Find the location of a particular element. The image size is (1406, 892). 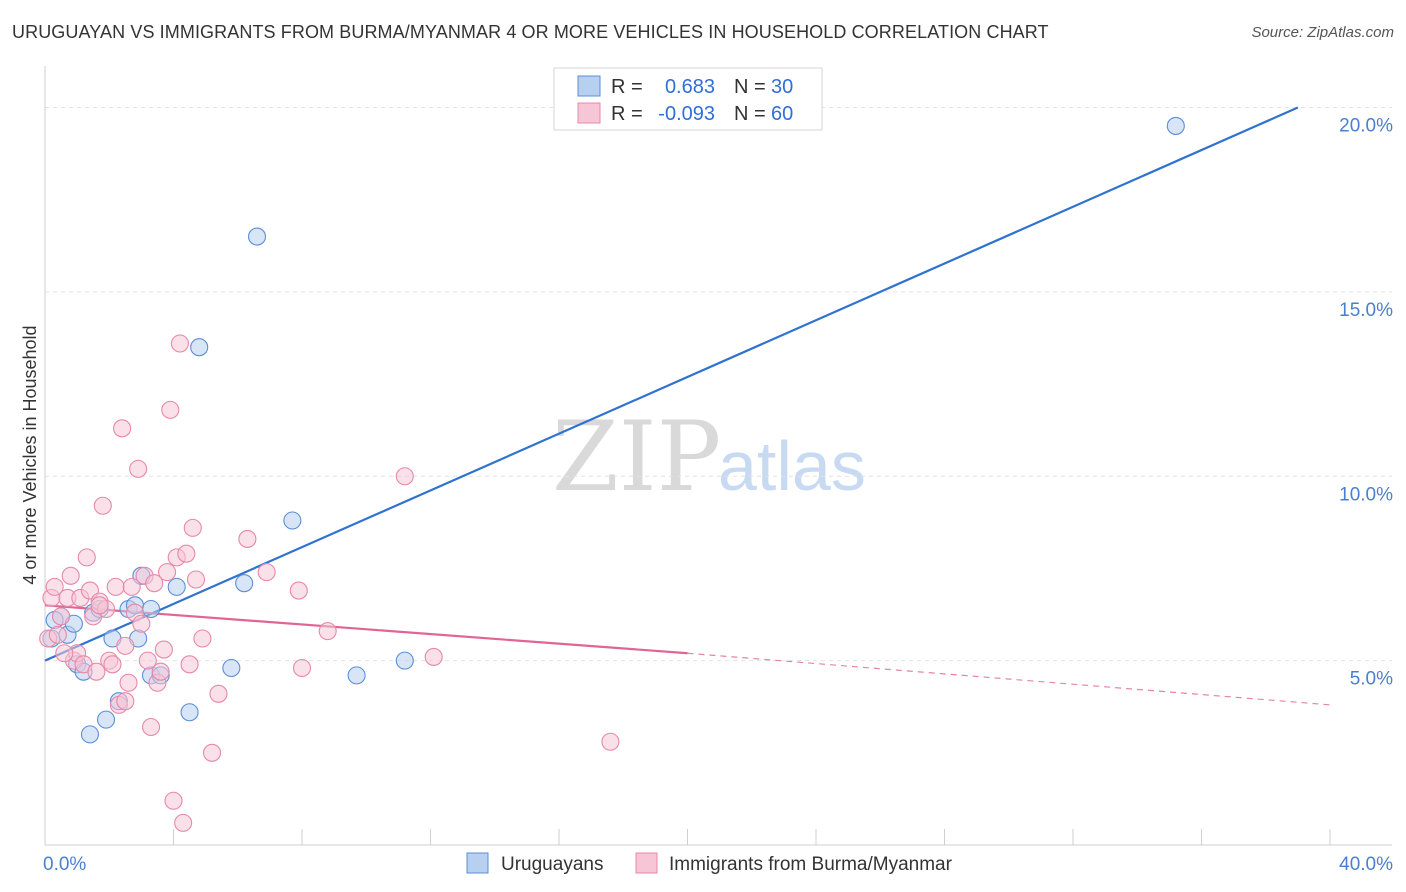

legend-n-label-2: N = is located at coordinates (750, 114).